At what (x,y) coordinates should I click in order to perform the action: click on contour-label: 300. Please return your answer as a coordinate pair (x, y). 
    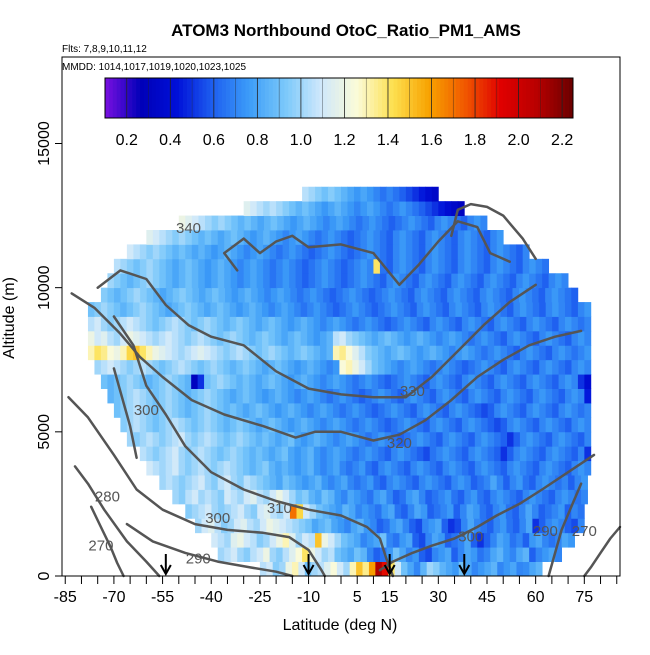
    Looking at the image, I should click on (146, 410).